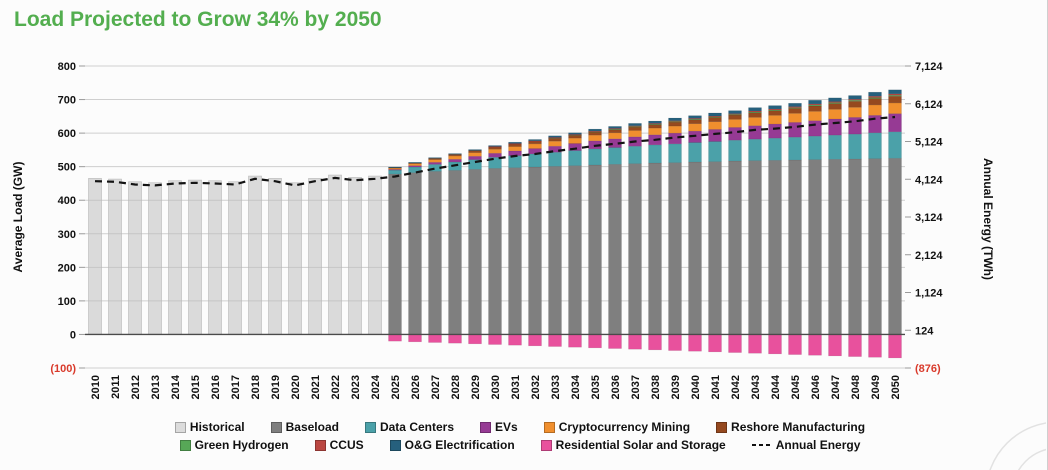 The height and width of the screenshot is (470, 1048). I want to click on svg-text: 5,124, so click(929, 143).